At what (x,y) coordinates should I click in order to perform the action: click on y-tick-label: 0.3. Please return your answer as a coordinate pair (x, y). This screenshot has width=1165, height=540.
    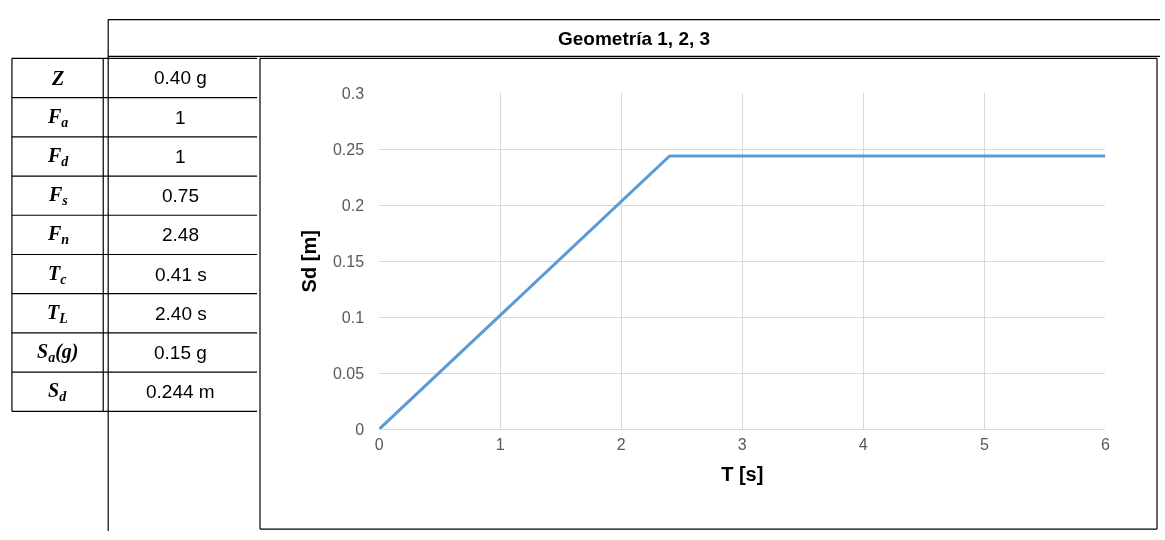
    Looking at the image, I should click on (353, 93).